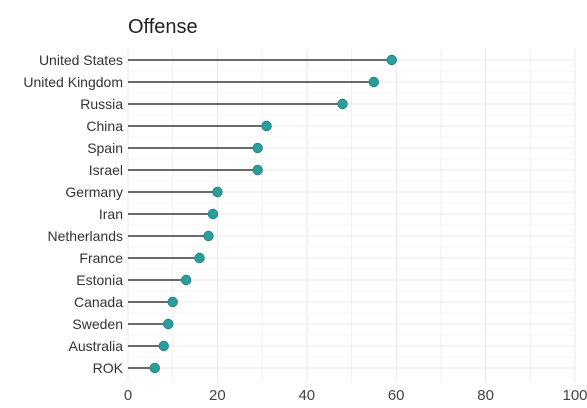  What do you see at coordinates (99, 280) in the screenshot?
I see `y-tick-label: Estonia` at bounding box center [99, 280].